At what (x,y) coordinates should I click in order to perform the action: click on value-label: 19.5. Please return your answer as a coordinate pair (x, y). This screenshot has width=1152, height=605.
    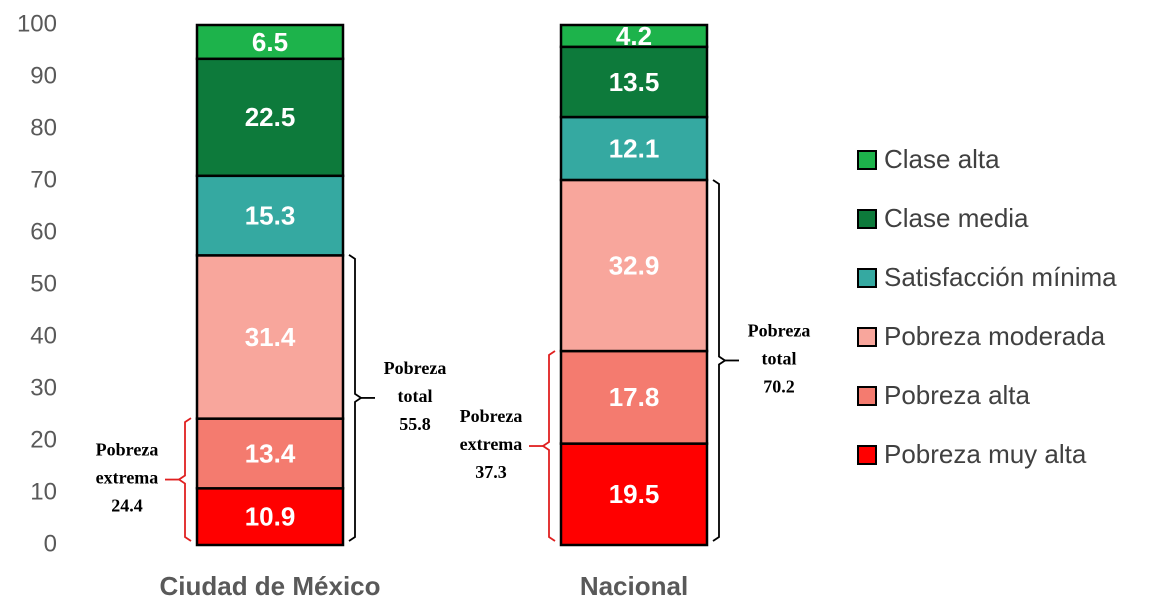
    Looking at the image, I should click on (634, 494).